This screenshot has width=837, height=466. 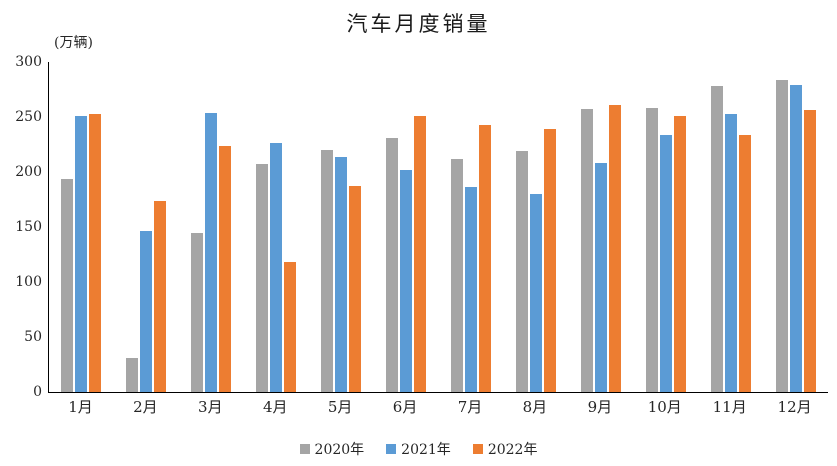 I want to click on bar-2022年-11月, so click(x=744, y=263).